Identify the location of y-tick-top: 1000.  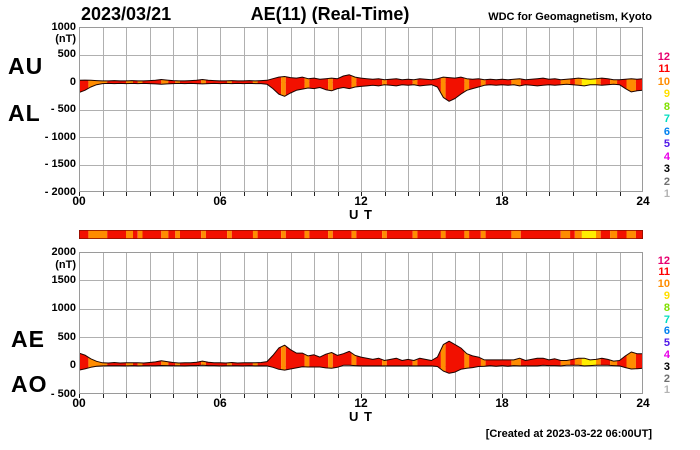
(63, 26).